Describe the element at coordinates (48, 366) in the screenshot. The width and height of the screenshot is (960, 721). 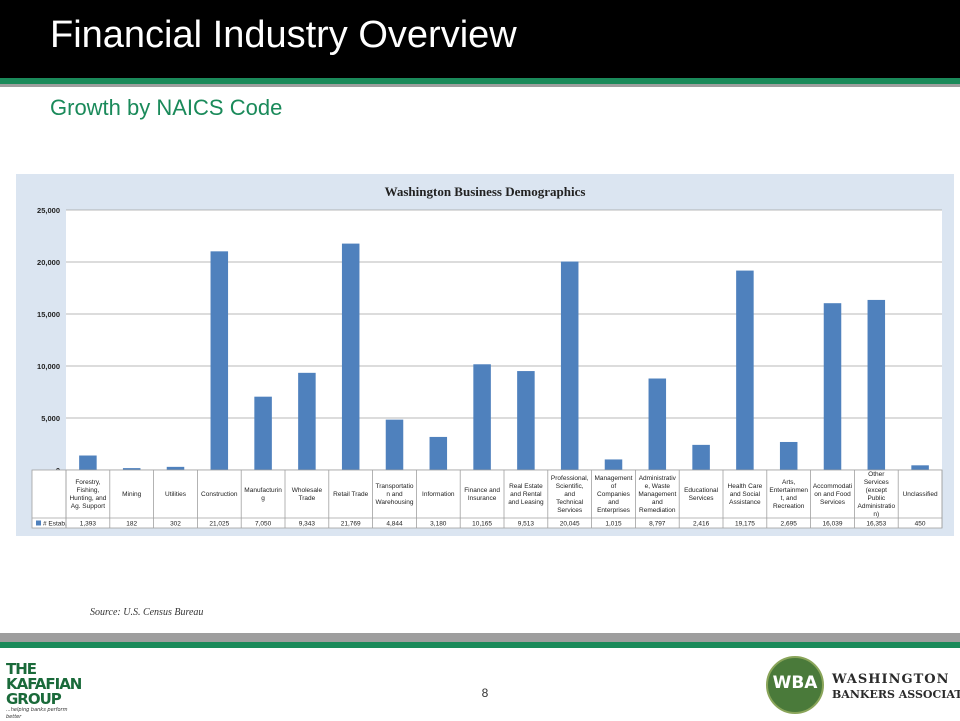
I see `y-tick-label: 10,000` at that location.